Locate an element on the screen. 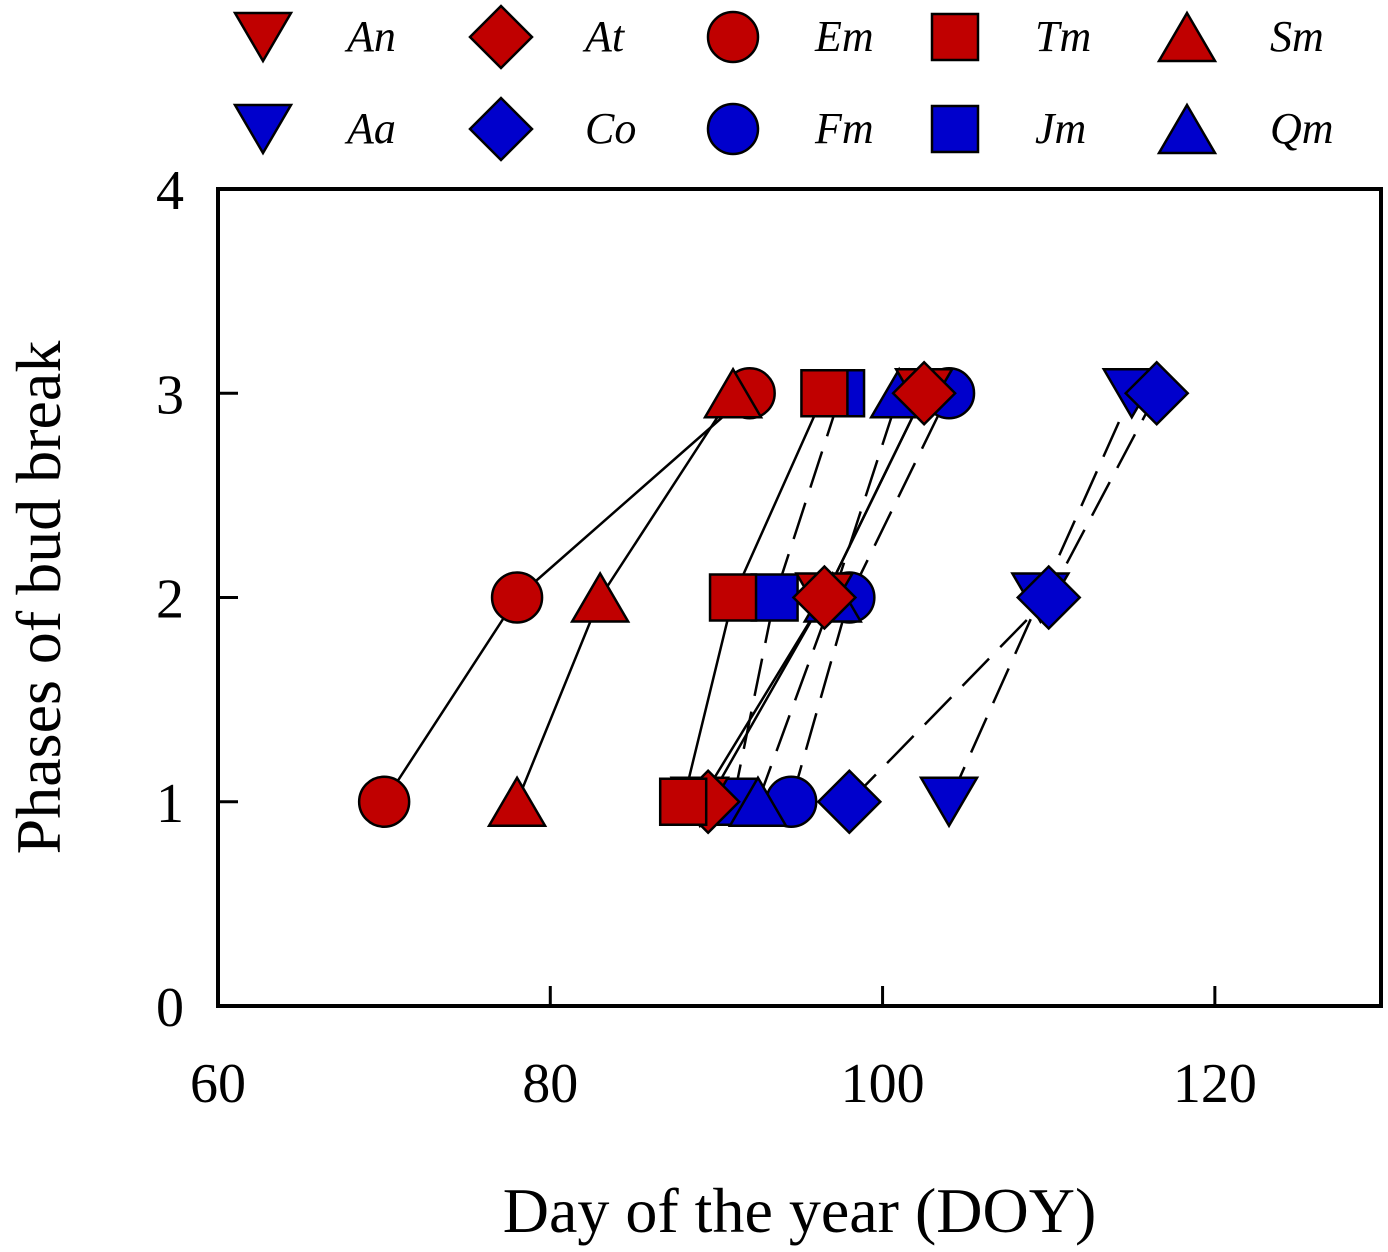 This screenshot has width=1388, height=1252. y-tick-label: 2 is located at coordinates (170, 600).